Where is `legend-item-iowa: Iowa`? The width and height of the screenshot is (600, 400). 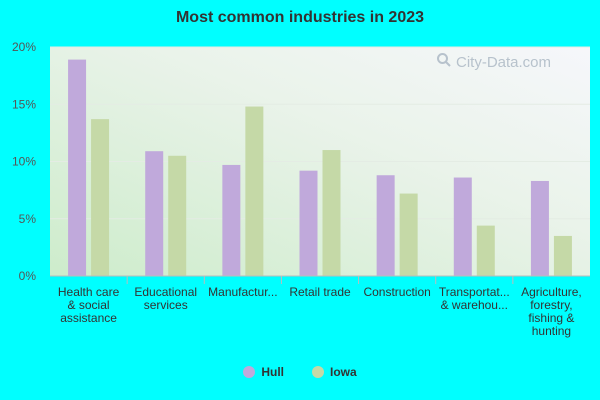 legend-item-iowa: Iowa is located at coordinates (334, 372).